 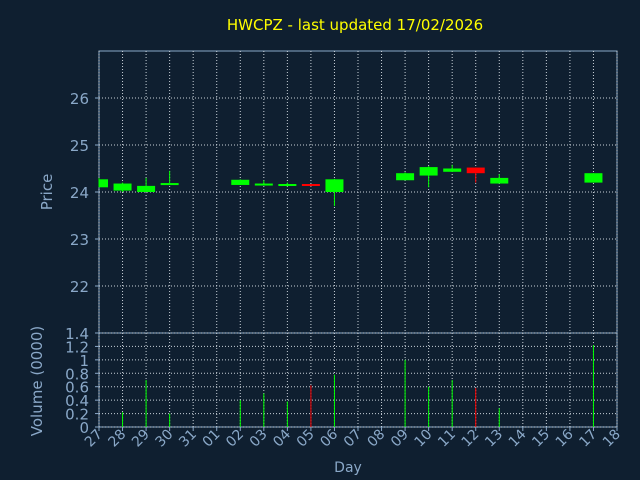 What do you see at coordinates (235, 439) in the screenshot?
I see `x-tick-label: 02` at bounding box center [235, 439].